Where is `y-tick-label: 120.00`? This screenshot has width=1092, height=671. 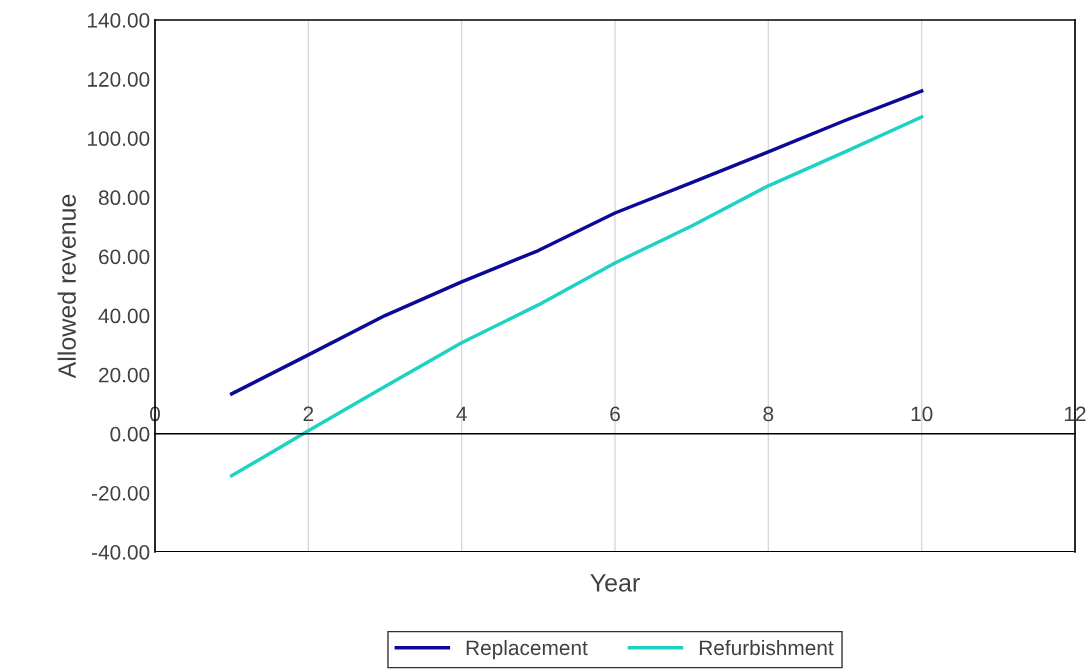
y-tick-label: 120.00 is located at coordinates (119, 79).